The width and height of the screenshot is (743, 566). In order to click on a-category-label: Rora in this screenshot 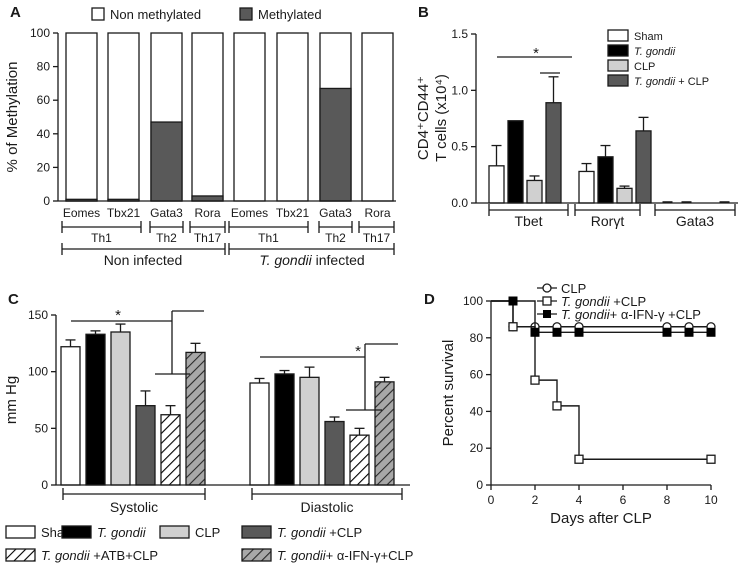, I will do `click(377, 213)`.